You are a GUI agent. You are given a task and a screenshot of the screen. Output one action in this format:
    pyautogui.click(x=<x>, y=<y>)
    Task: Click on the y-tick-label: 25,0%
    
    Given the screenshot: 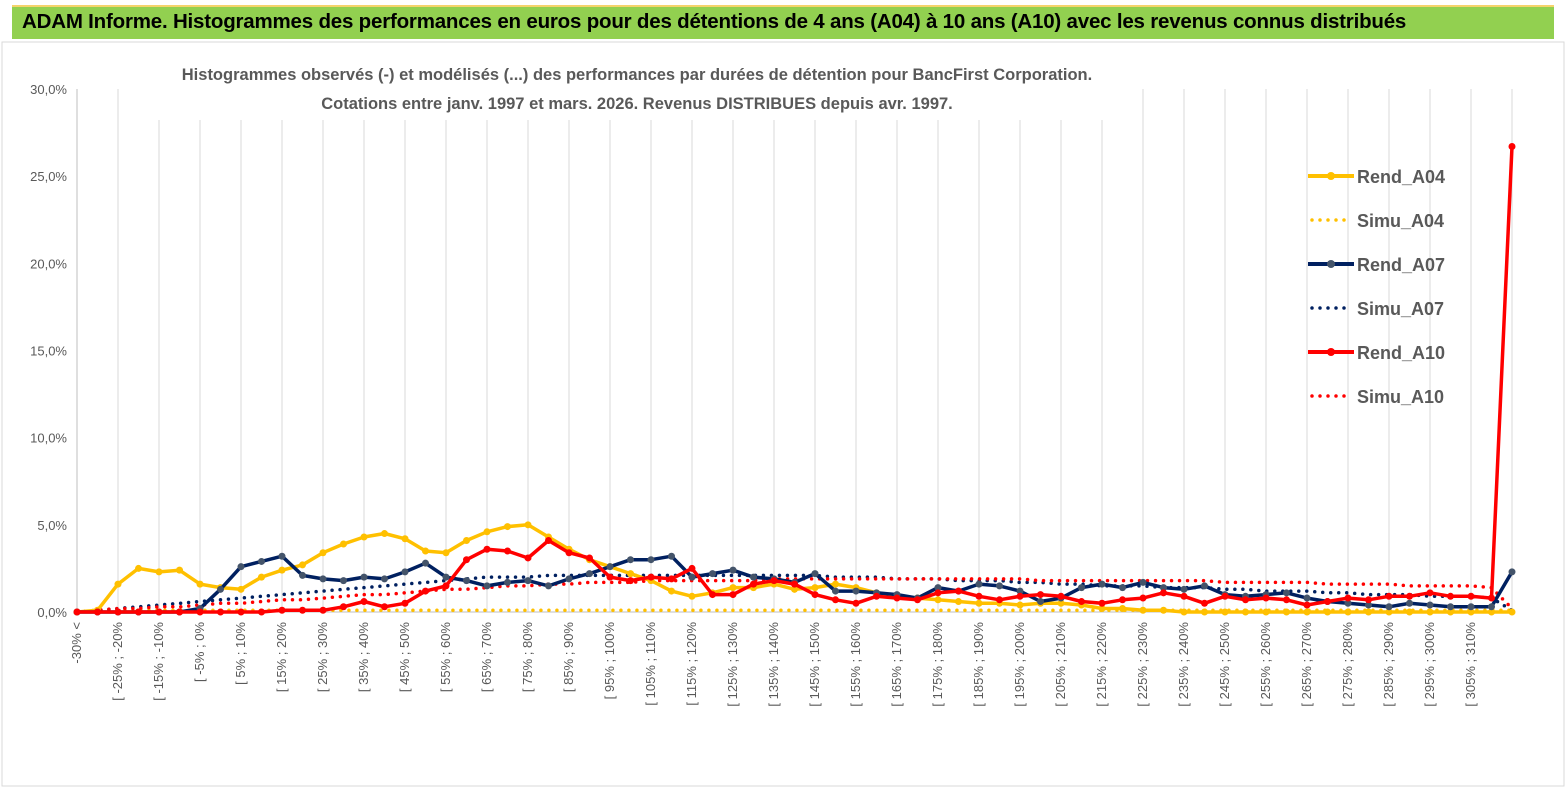 What is the action you would take?
    pyautogui.click(x=48, y=176)
    